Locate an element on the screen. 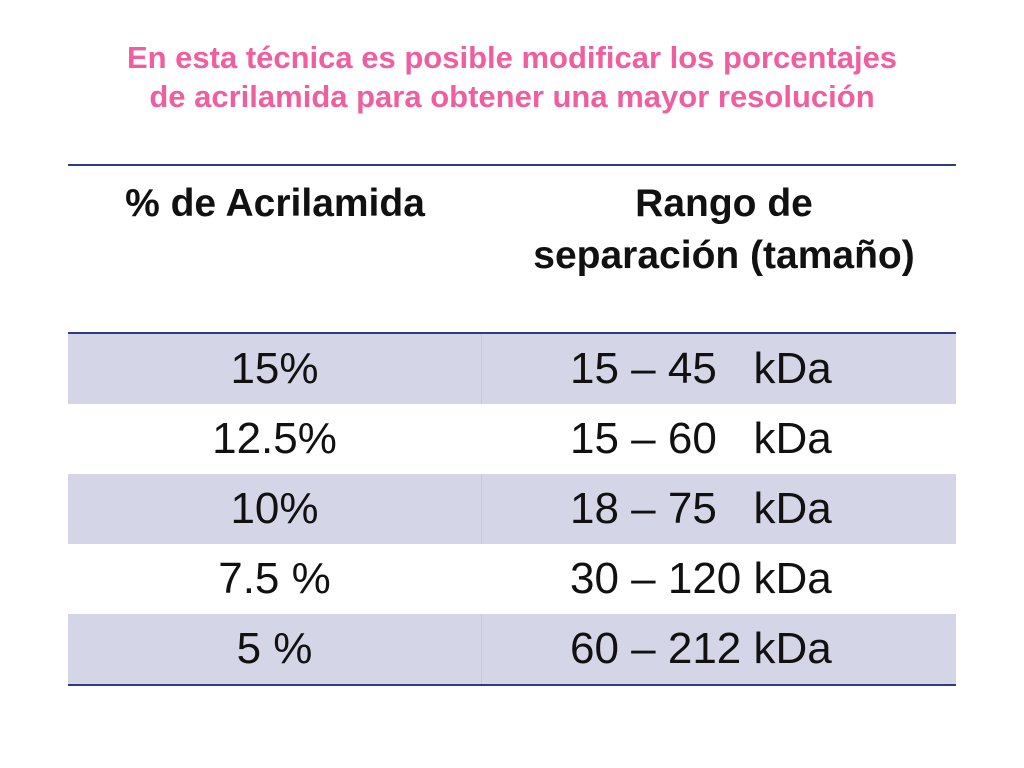 Image resolution: width=1024 pixels, height=768 pixels. cell-acrylamide: 10% is located at coordinates (275, 509).